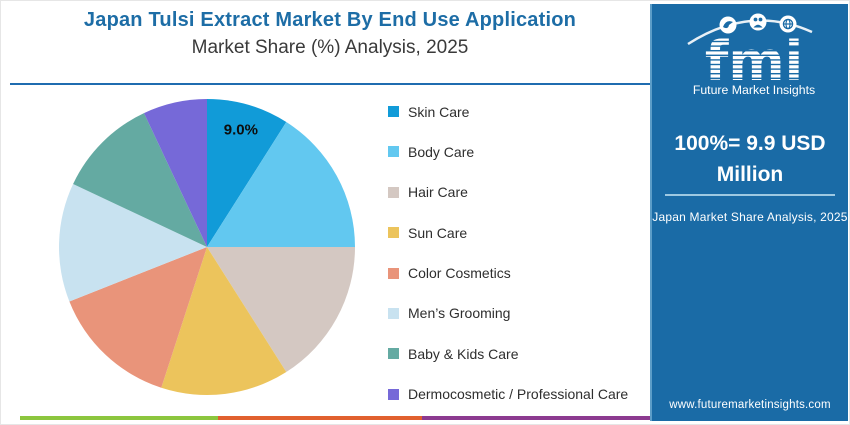  I want to click on pie-slice-hair-care, so click(281, 309).